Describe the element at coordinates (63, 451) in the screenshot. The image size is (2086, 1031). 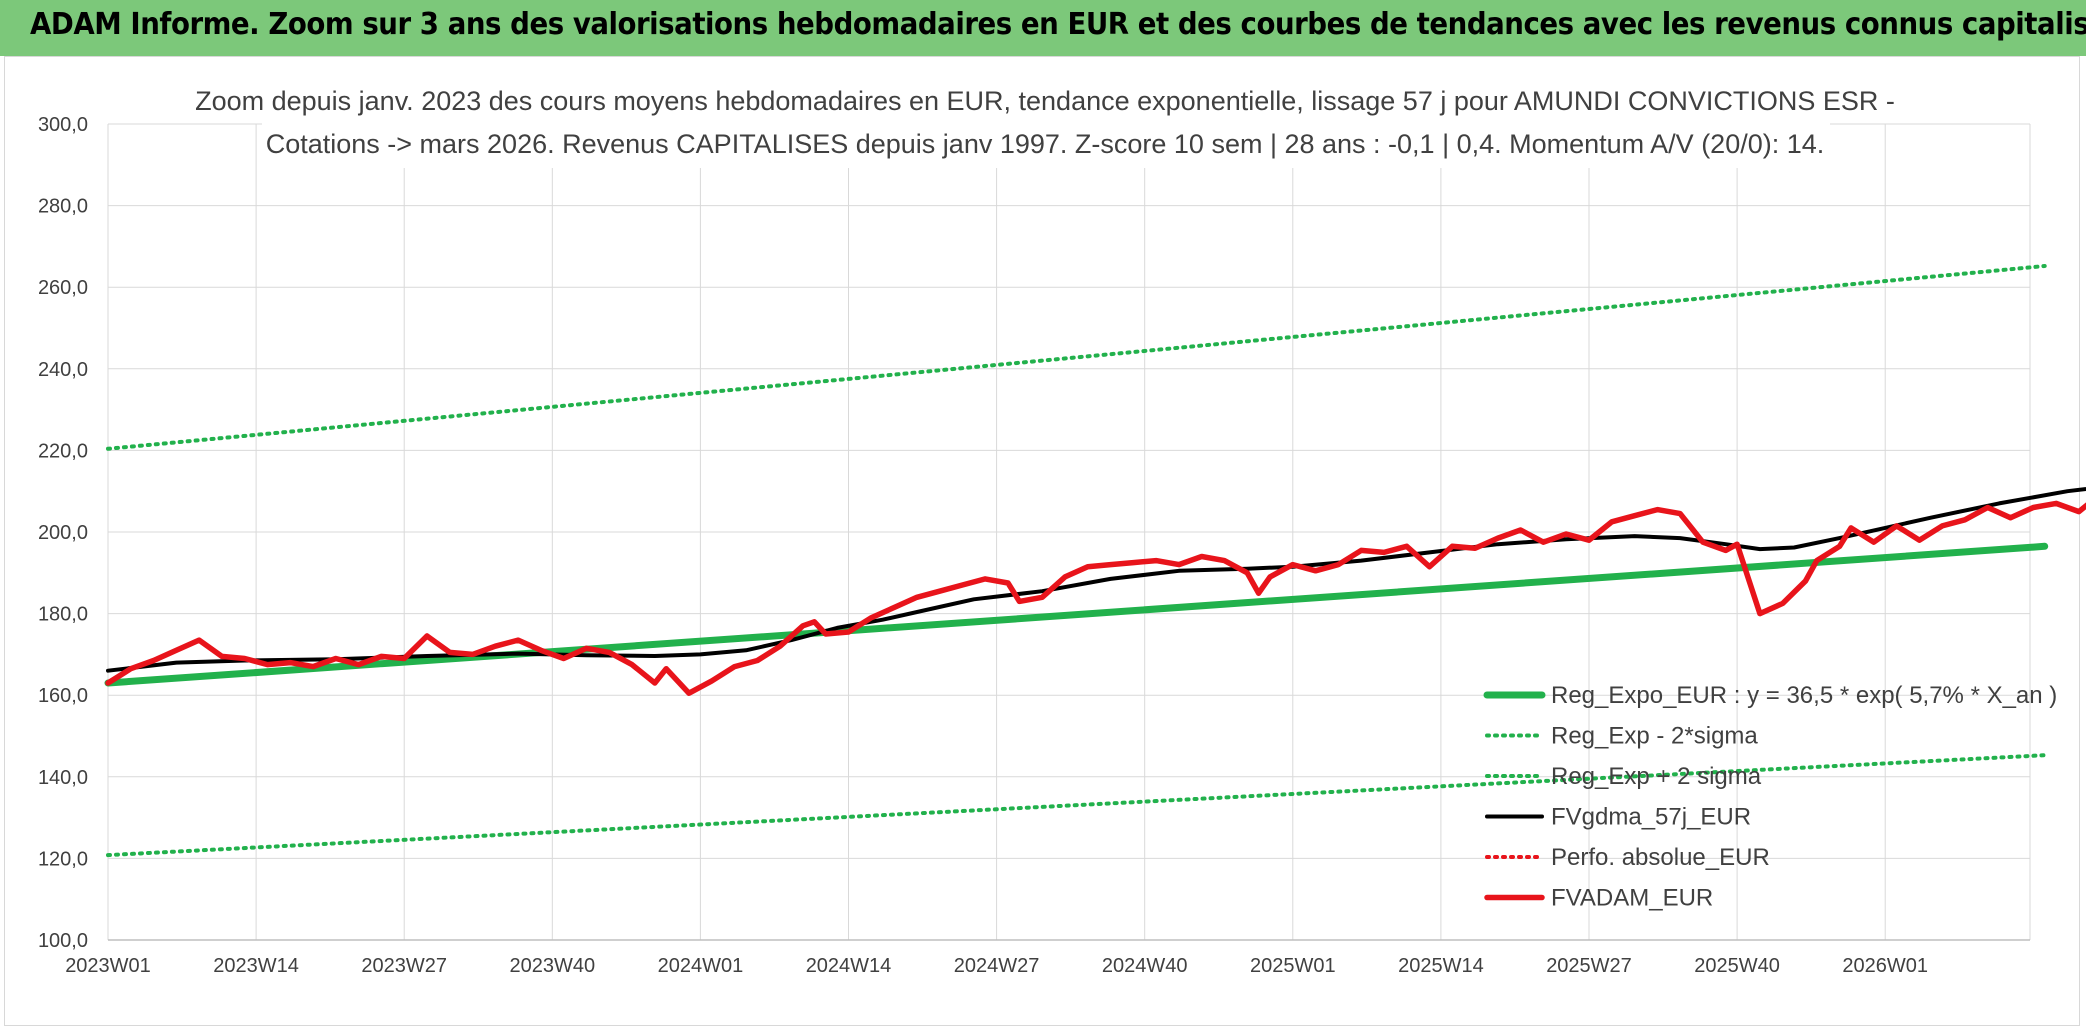
I see `y-tick-label: 220,0` at that location.